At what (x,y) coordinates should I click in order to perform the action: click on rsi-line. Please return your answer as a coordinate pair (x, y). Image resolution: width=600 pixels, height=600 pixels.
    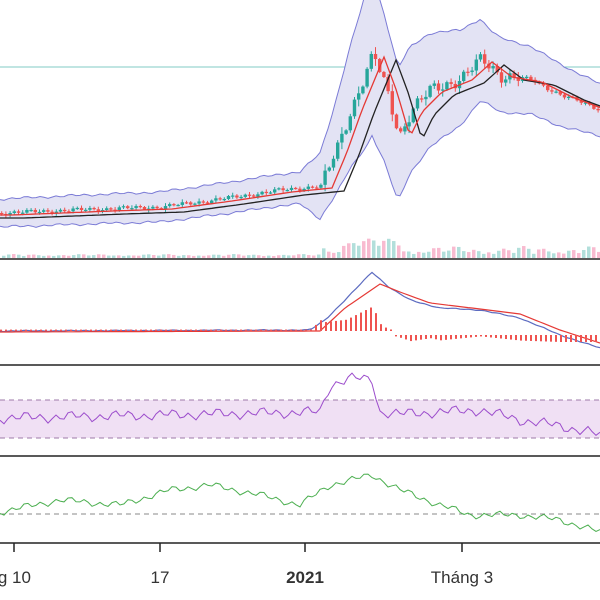
    Looking at the image, I should click on (300, 404).